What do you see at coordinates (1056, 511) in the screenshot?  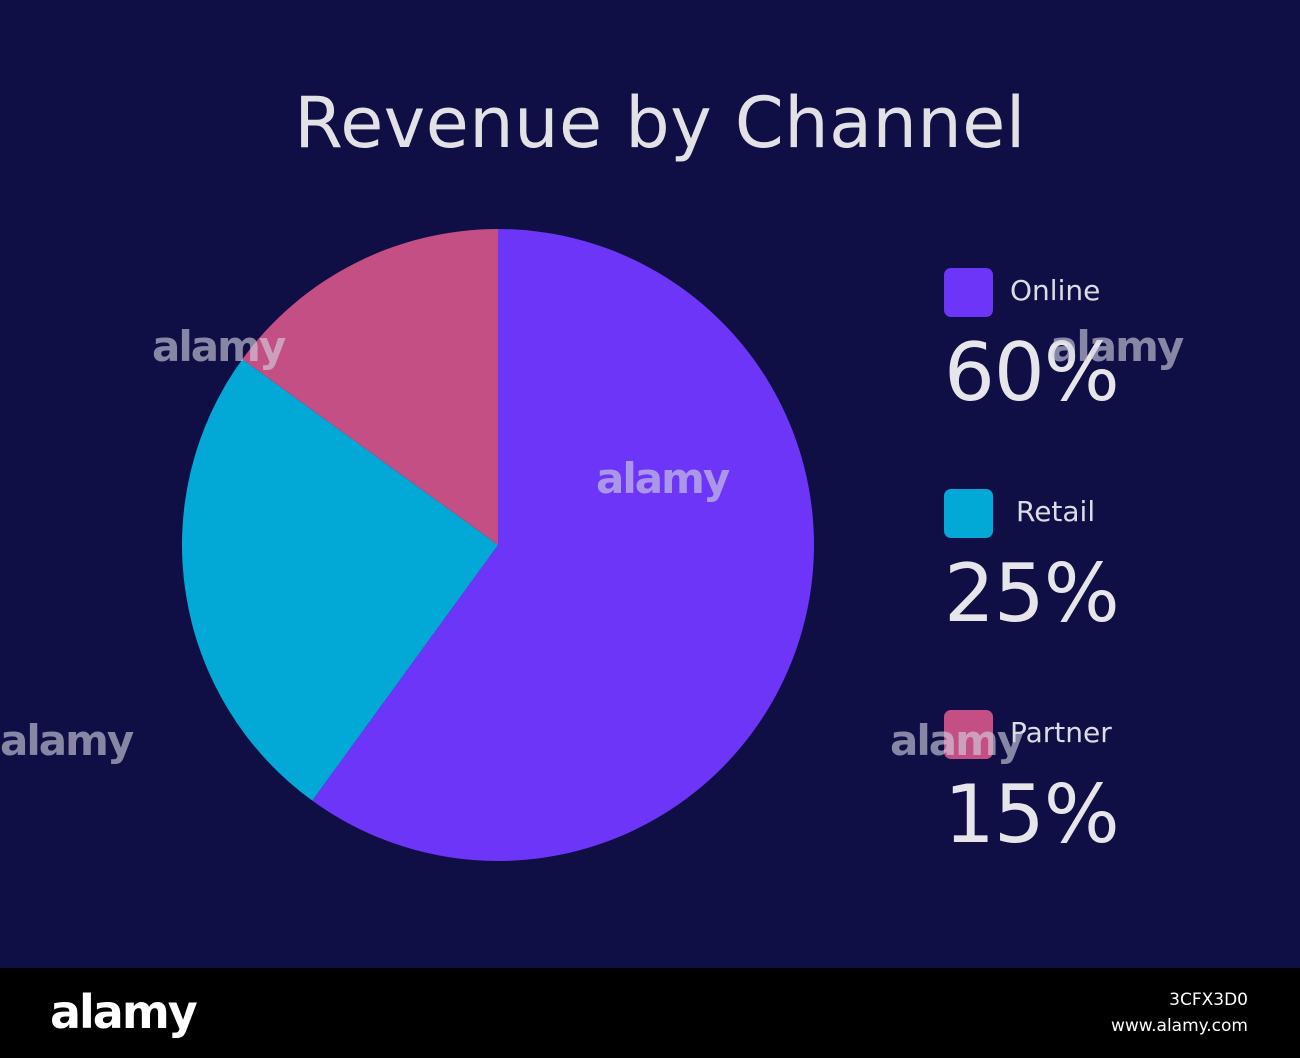 I see `legend-label-retail: Retail` at bounding box center [1056, 511].